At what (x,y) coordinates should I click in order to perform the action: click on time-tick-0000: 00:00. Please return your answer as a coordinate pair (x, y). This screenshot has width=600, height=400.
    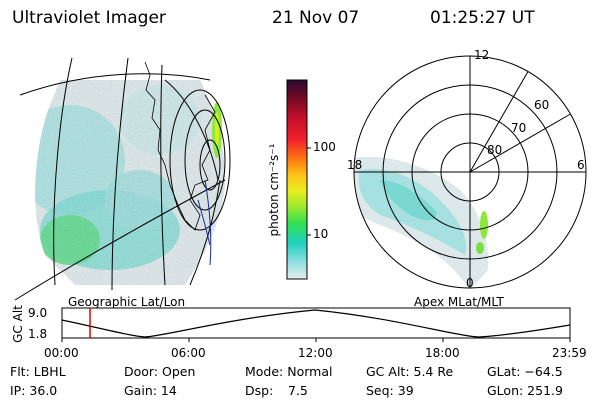
    Looking at the image, I should click on (61, 353).